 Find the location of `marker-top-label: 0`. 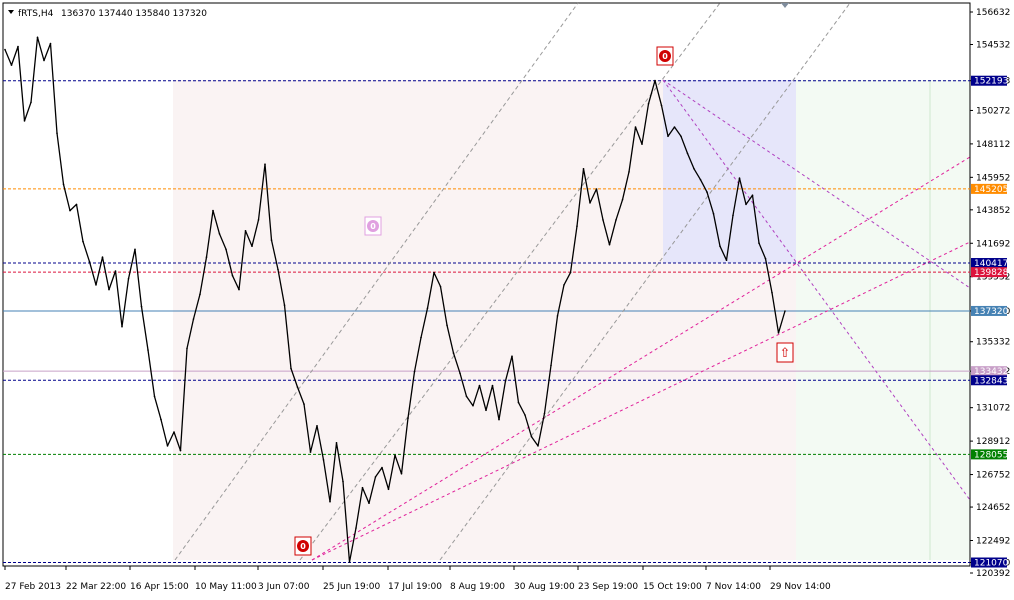

marker-top-label: 0 is located at coordinates (665, 56).